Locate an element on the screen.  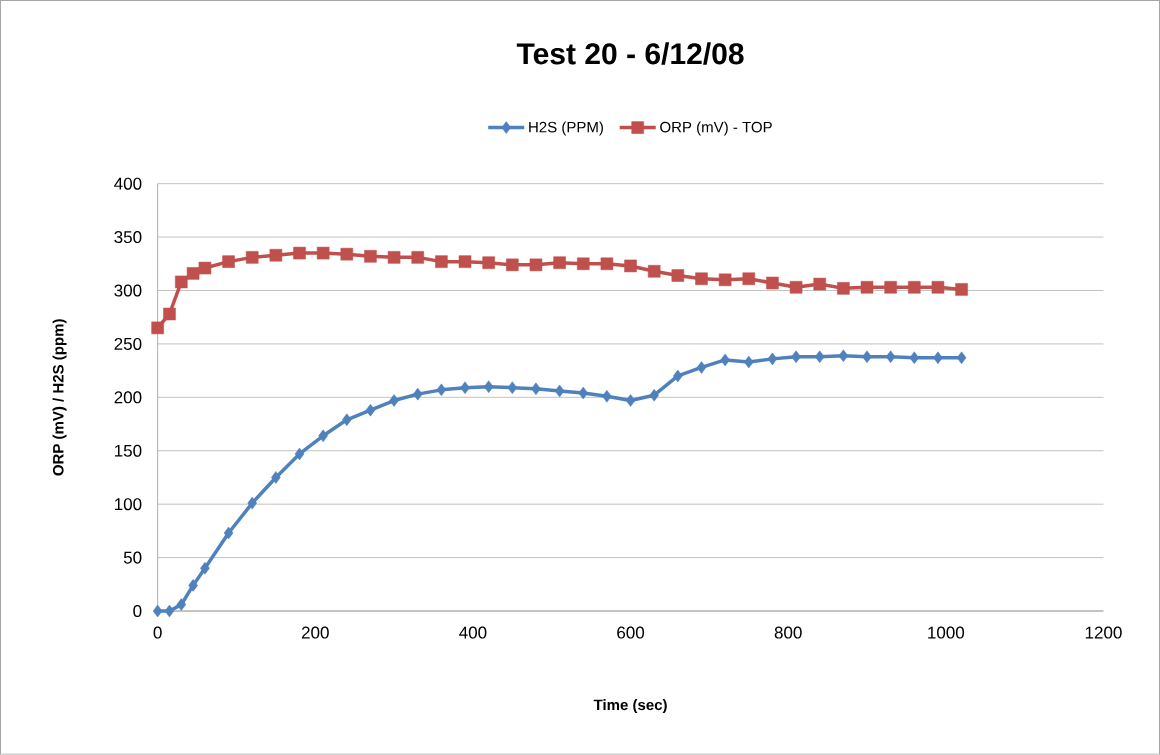
x-tick-label: 0 is located at coordinates (157, 632).